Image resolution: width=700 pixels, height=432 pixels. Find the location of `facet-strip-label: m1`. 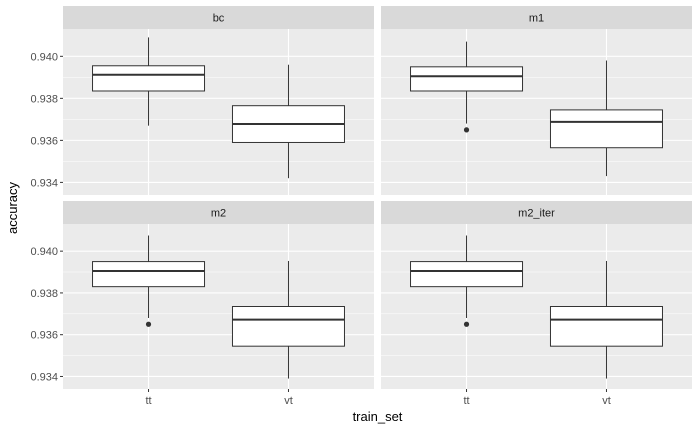

facet-strip-label: m1 is located at coordinates (536, 19).